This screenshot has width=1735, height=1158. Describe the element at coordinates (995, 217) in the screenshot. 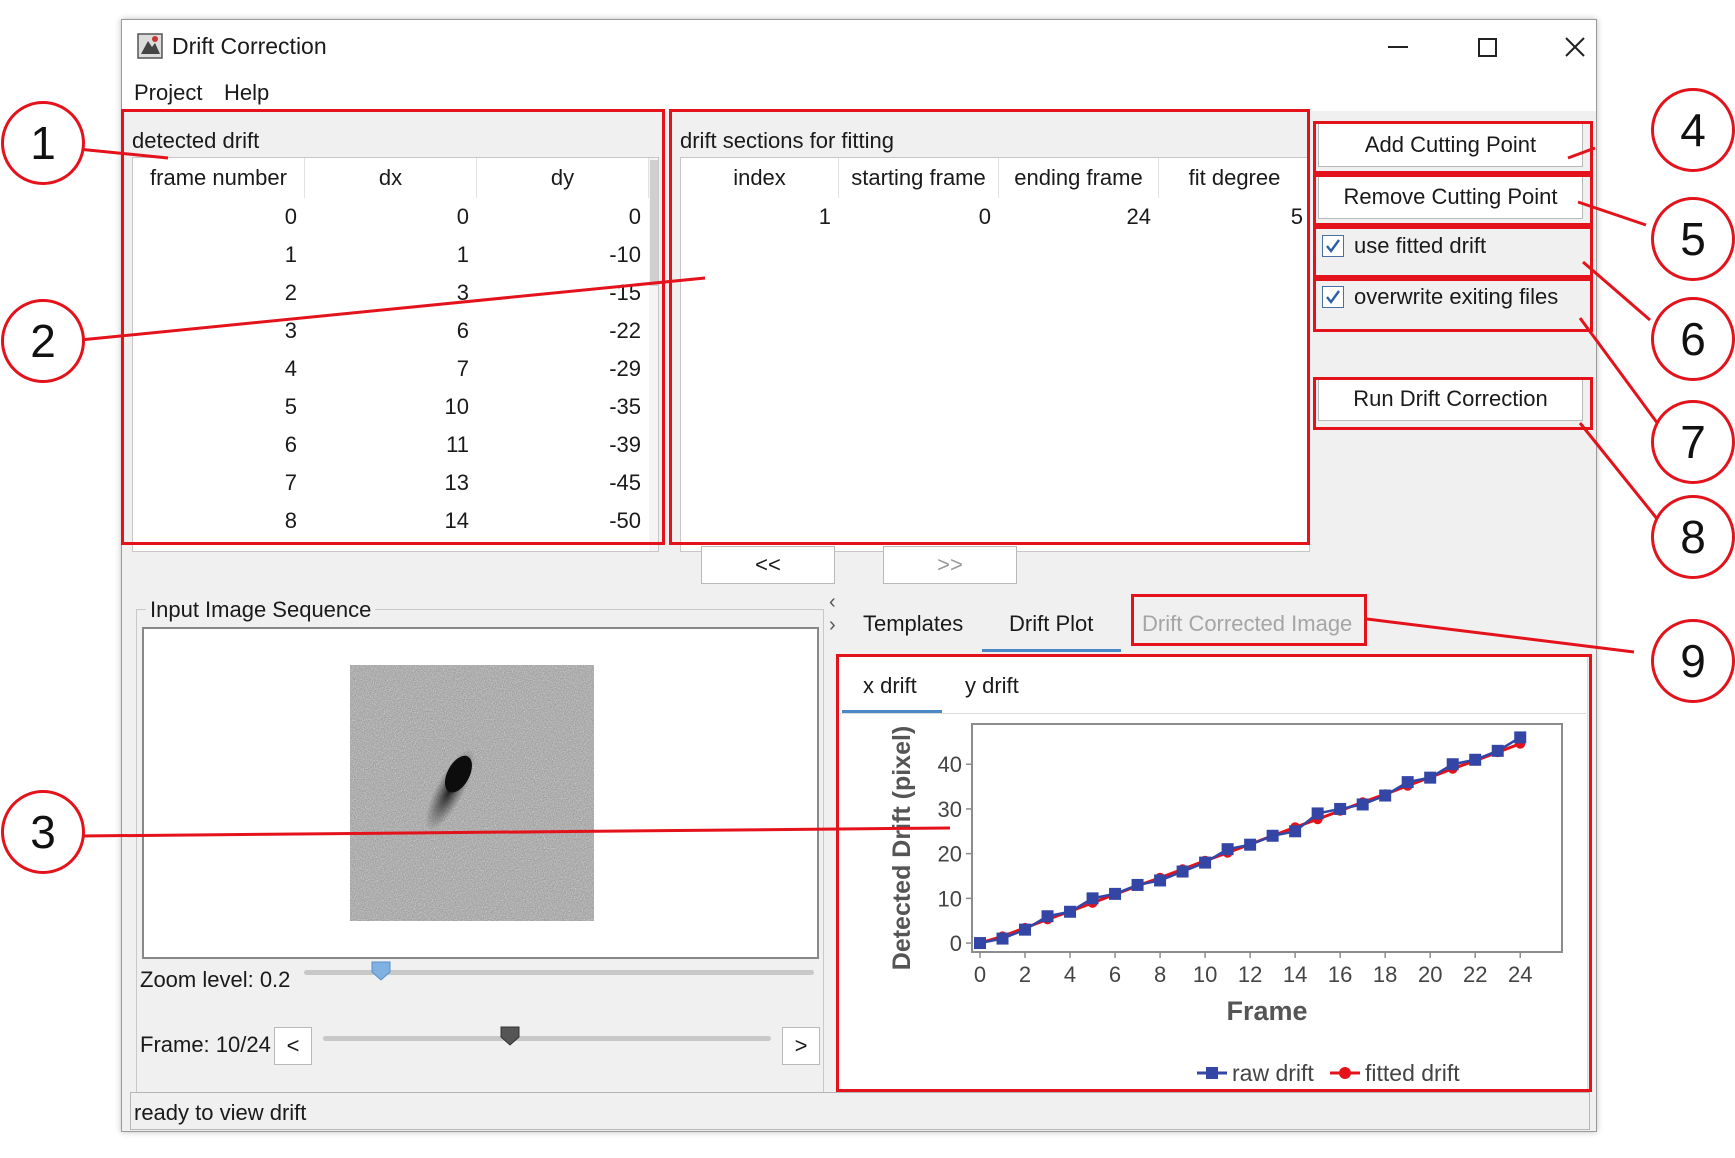

I see `table-row: 1 0 24 5` at that location.